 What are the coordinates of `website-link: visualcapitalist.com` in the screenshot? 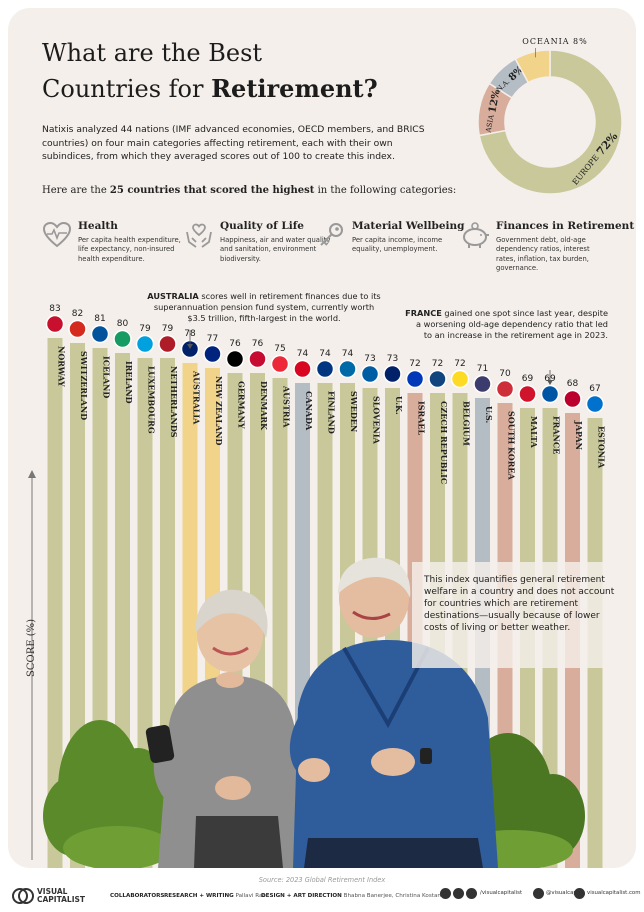 It's located at (614, 893).